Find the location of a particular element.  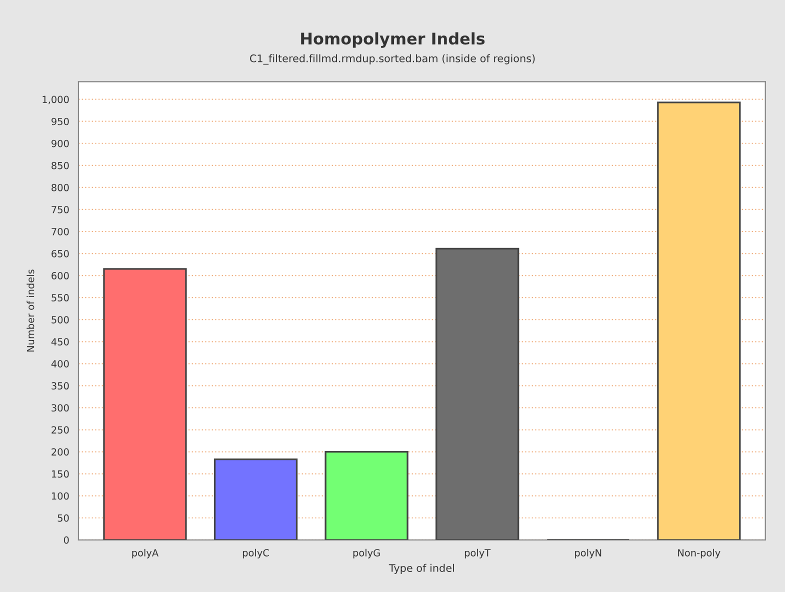

y-tick-label: 200 is located at coordinates (60, 452).